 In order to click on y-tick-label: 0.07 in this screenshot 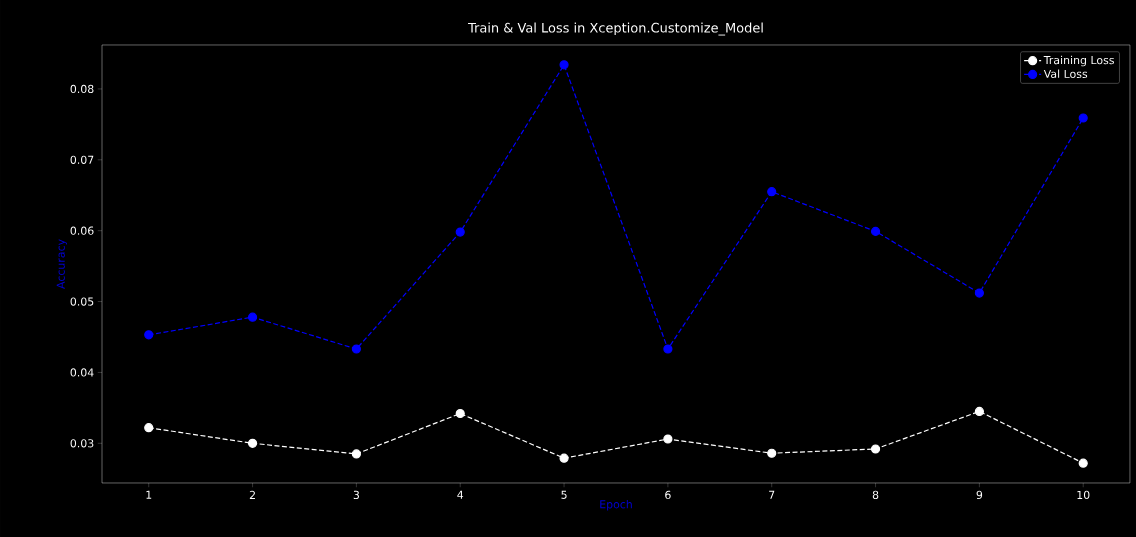, I will do `click(82, 159)`.